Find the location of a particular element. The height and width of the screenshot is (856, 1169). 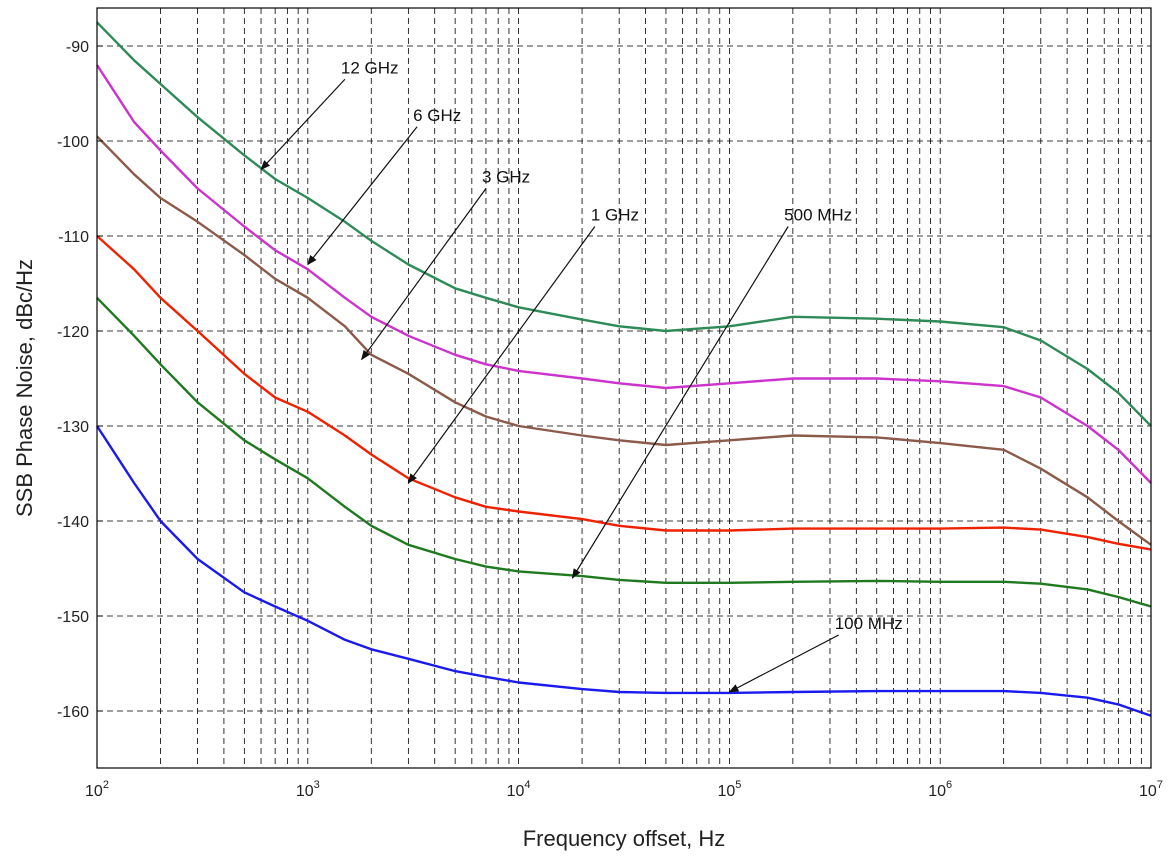

y-axis-label: SSB Phase Noise, dBc/Hz is located at coordinates (24, 388).